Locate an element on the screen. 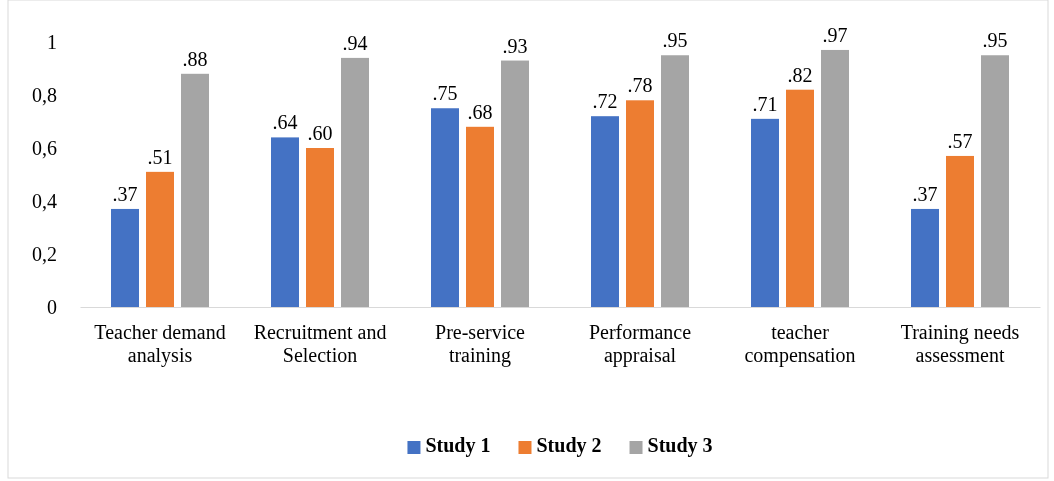  data-label: .57 is located at coordinates (960, 140).